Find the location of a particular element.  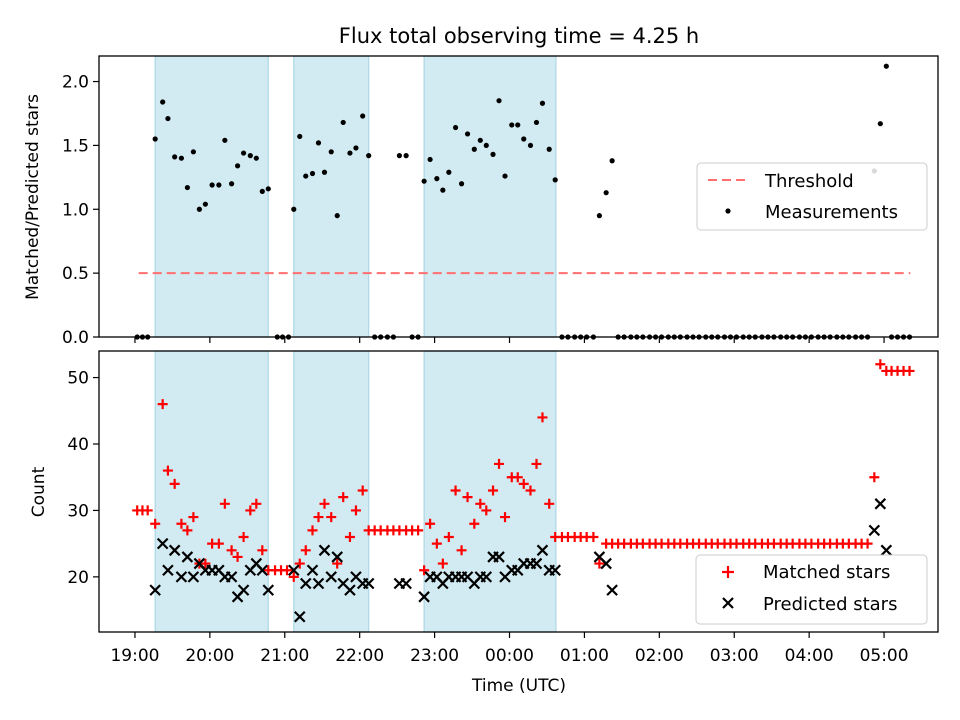

predicted-star-points is located at coordinates (521, 560).